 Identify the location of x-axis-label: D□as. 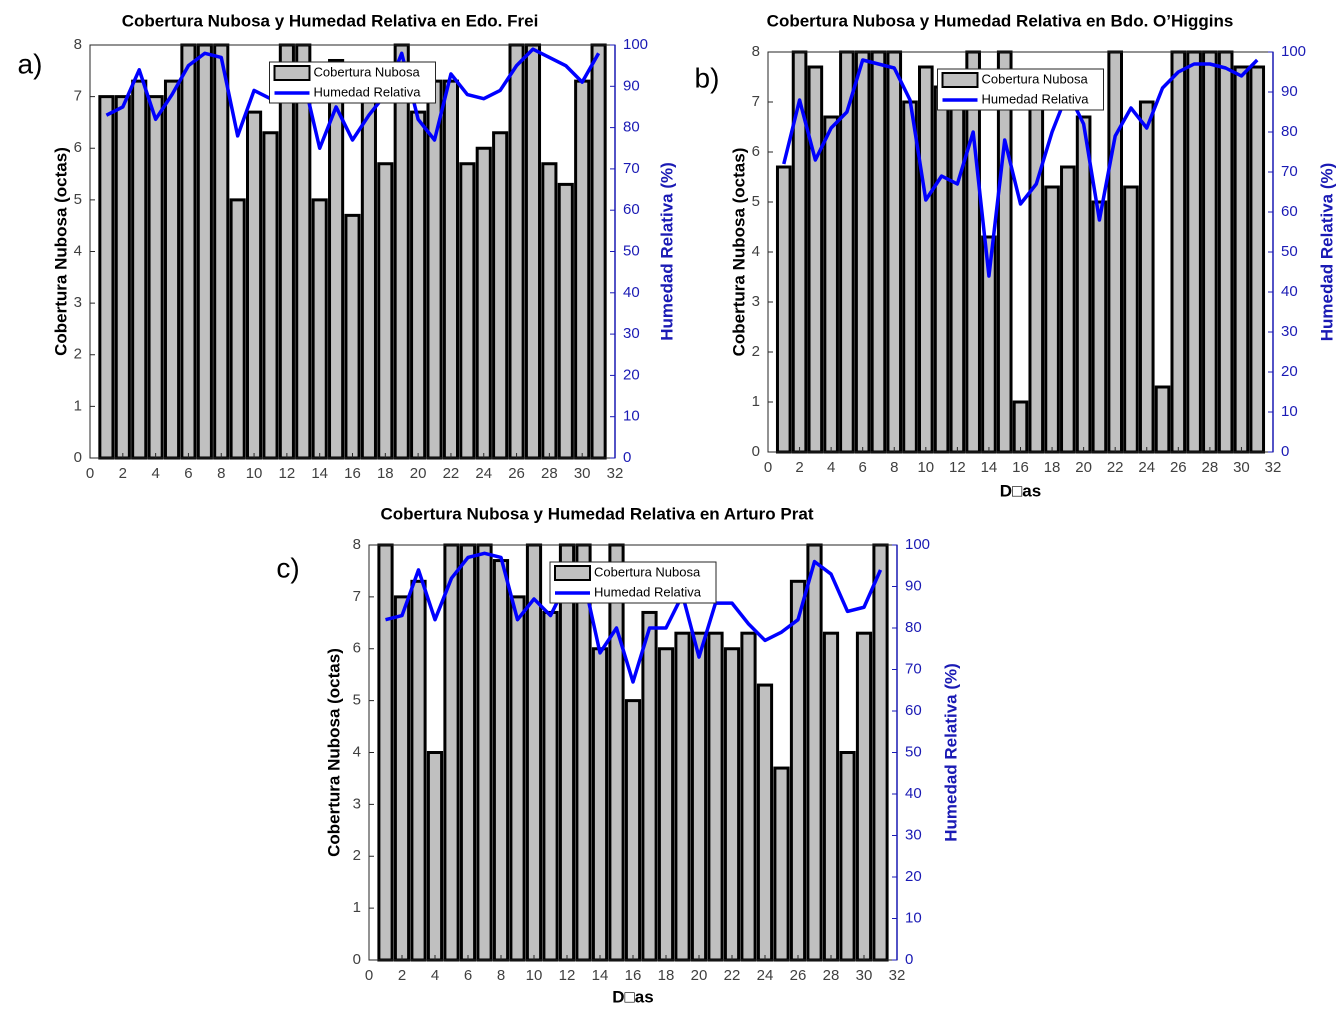
(632, 996).